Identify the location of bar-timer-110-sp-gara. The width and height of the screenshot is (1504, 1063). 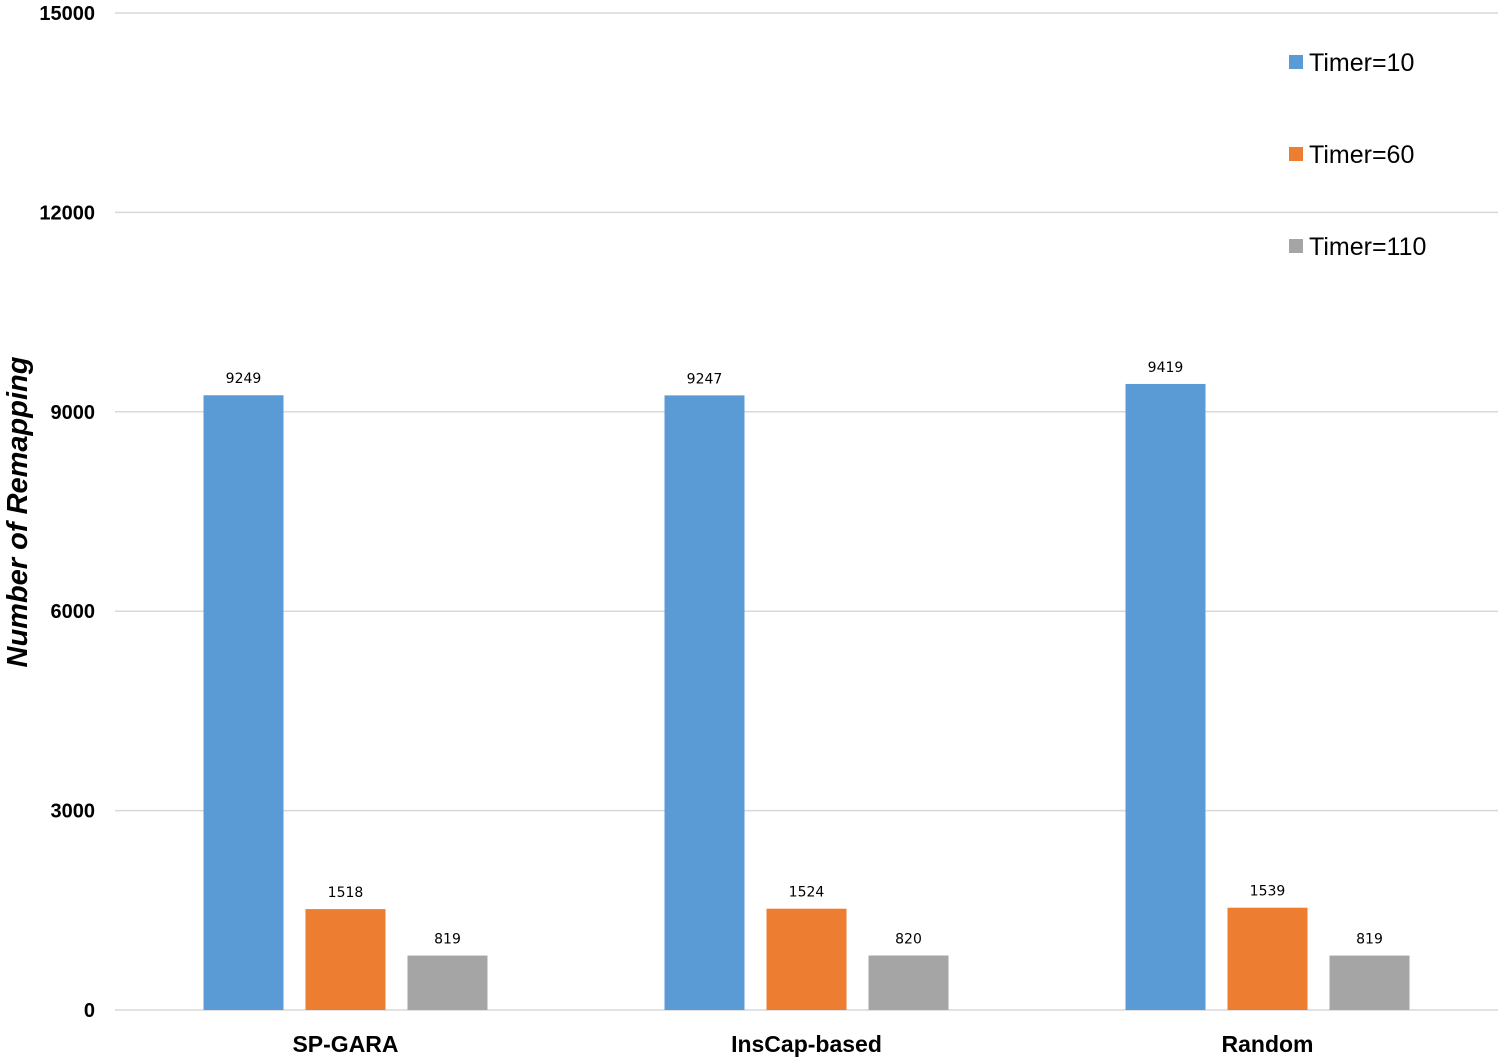
(447, 982).